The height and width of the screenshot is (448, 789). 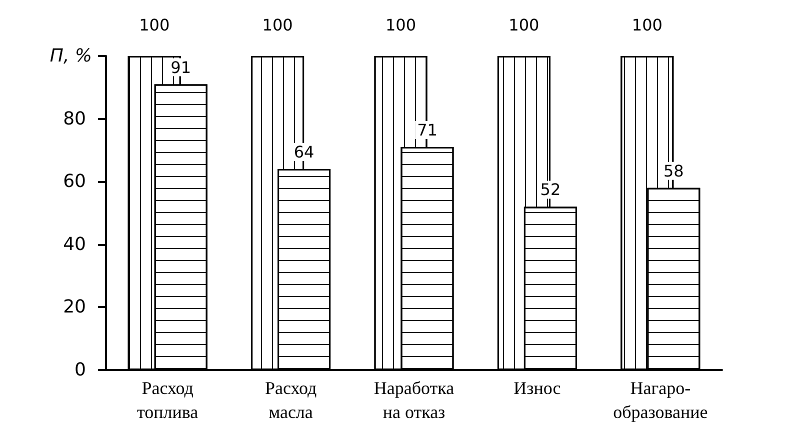 I want to click on data-label: 91, so click(x=181, y=67).